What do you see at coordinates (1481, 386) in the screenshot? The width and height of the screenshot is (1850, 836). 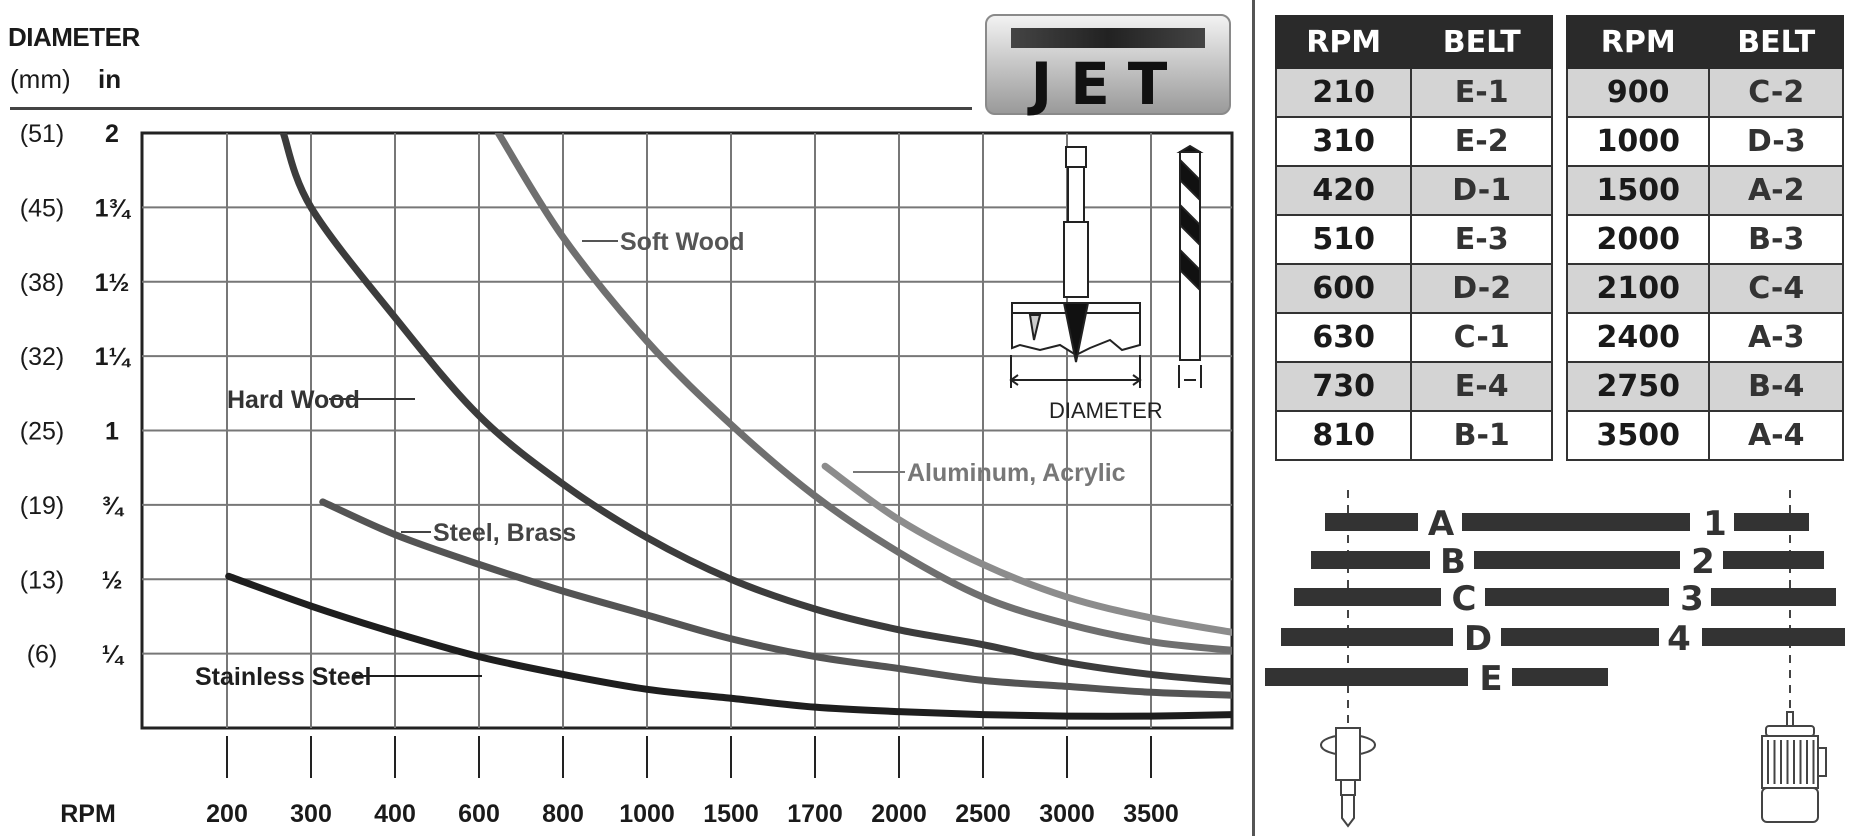 I see `belt-cell: E-4` at bounding box center [1481, 386].